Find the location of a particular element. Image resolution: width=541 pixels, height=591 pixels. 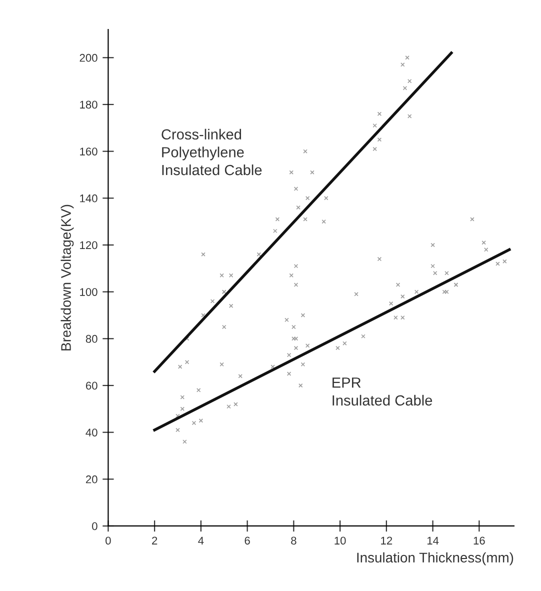

y-tick-label: 160 is located at coordinates (89, 152).